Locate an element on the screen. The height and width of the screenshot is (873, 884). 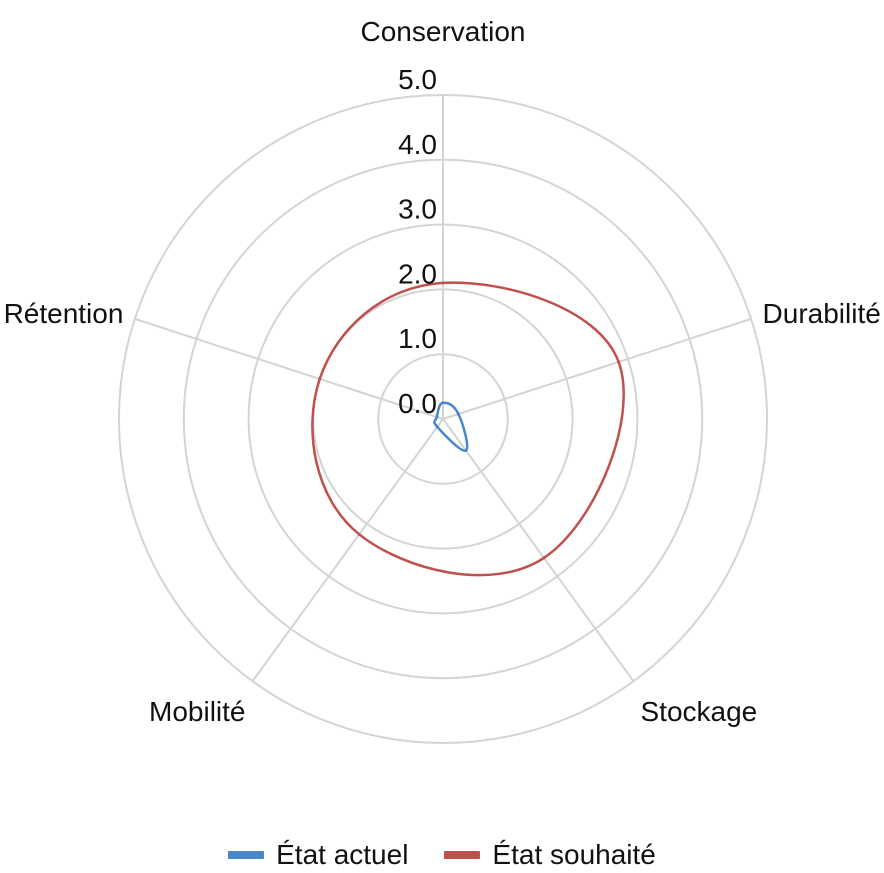
tick-label-2: 2.0 is located at coordinates (417, 273).